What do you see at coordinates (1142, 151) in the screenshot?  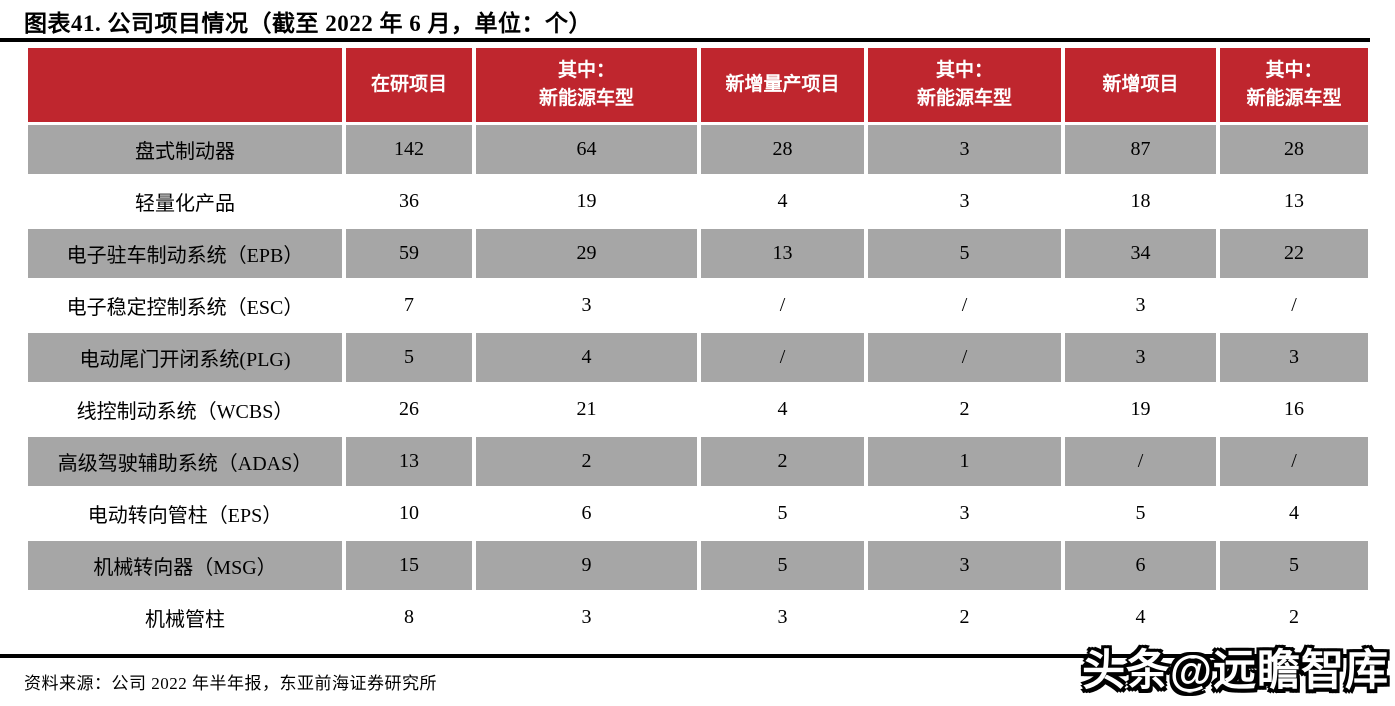 I see `cell-value: 87` at bounding box center [1142, 151].